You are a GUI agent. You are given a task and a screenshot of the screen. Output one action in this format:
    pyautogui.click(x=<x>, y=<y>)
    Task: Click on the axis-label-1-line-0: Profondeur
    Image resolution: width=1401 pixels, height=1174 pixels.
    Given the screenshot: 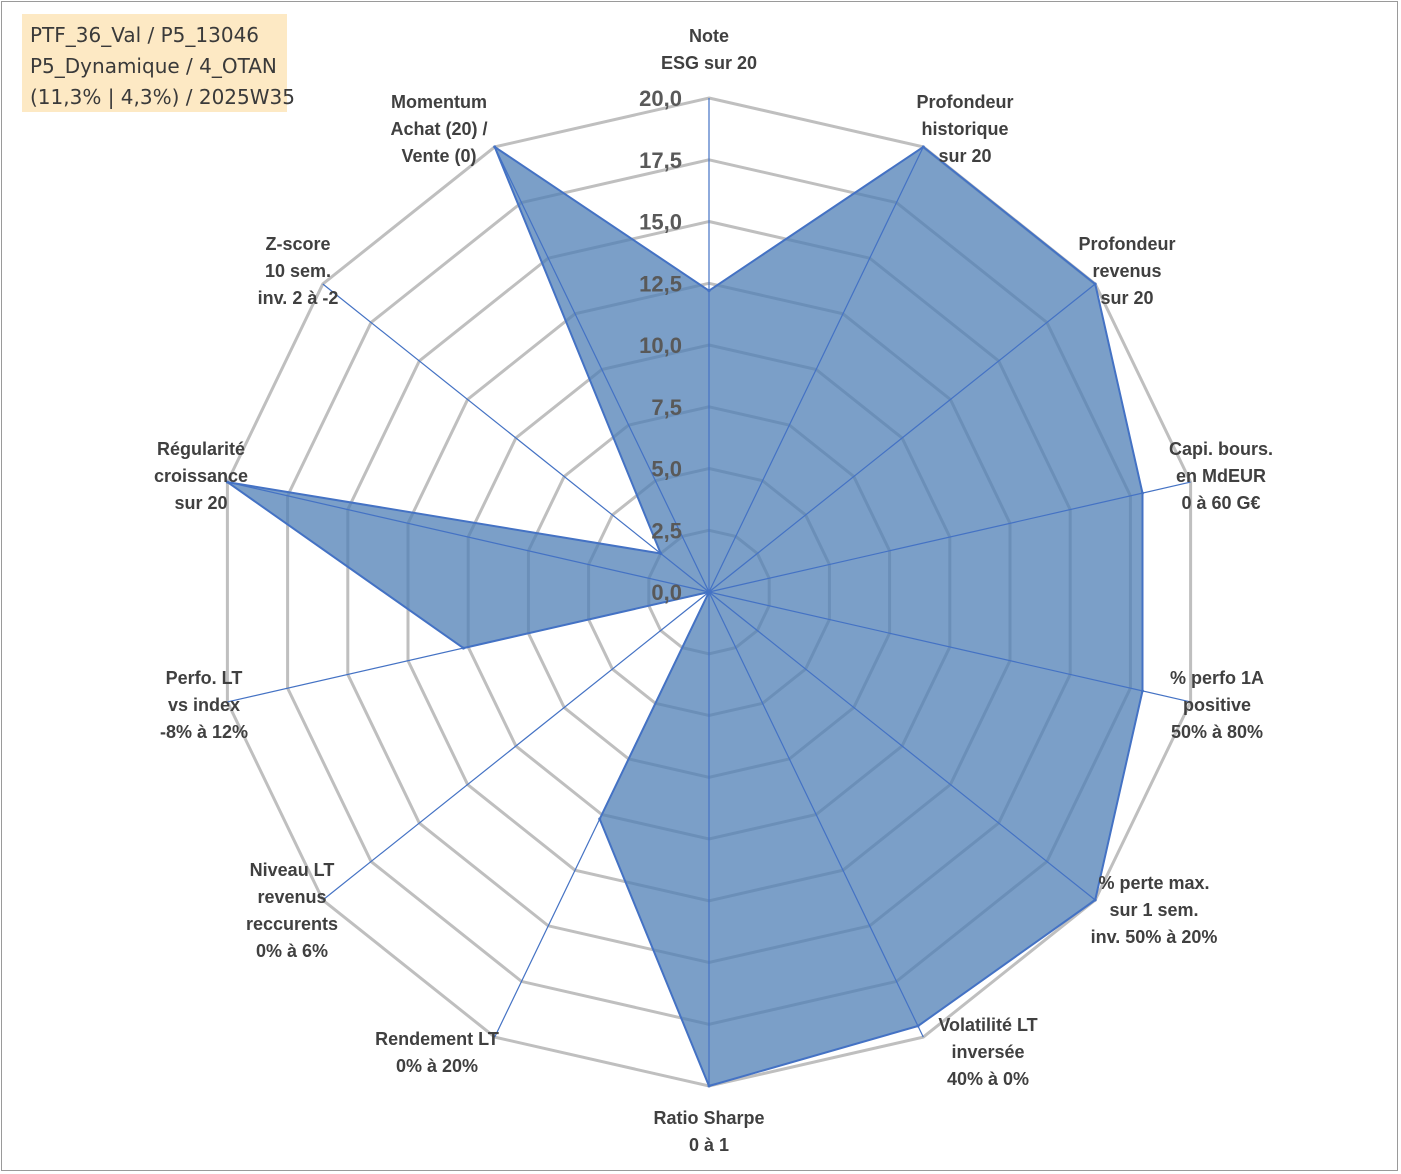 What is the action you would take?
    pyautogui.click(x=965, y=102)
    